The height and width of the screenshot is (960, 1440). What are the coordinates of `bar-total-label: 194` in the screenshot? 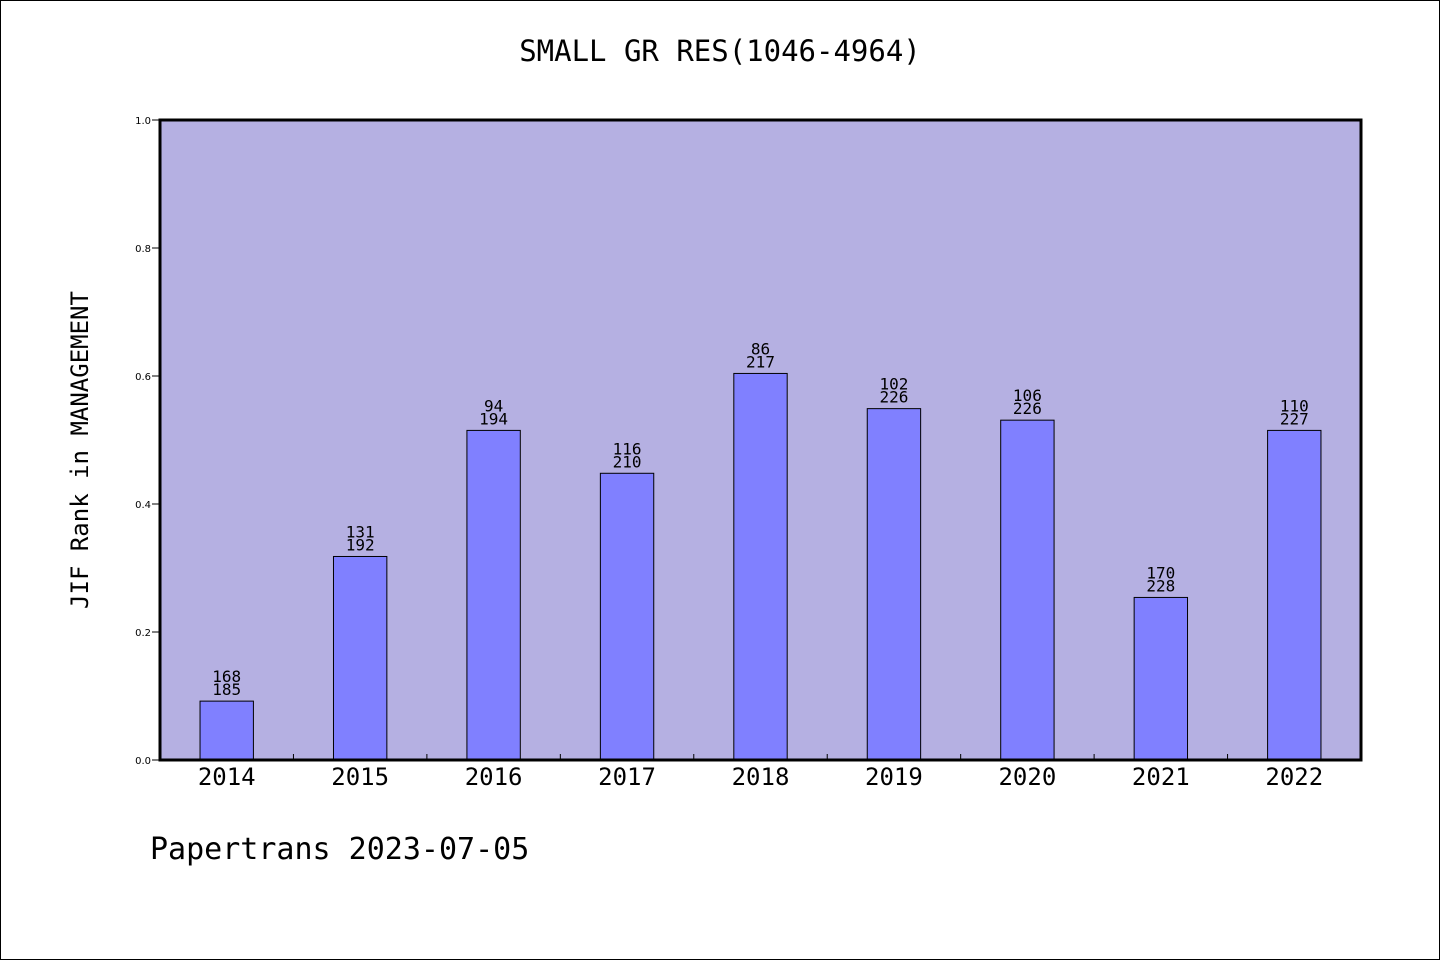 It's located at (493, 418).